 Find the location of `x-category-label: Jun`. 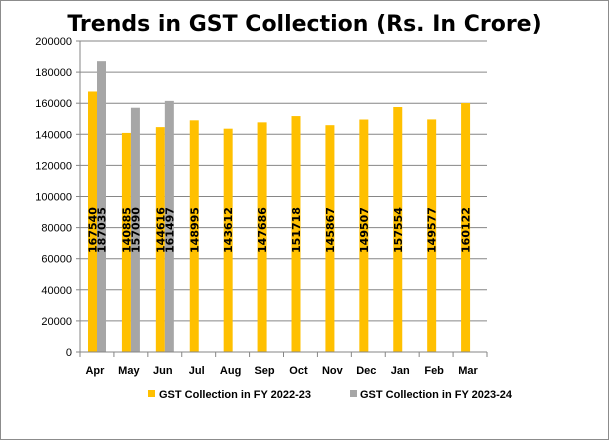

x-category-label: Jun is located at coordinates (163, 371).